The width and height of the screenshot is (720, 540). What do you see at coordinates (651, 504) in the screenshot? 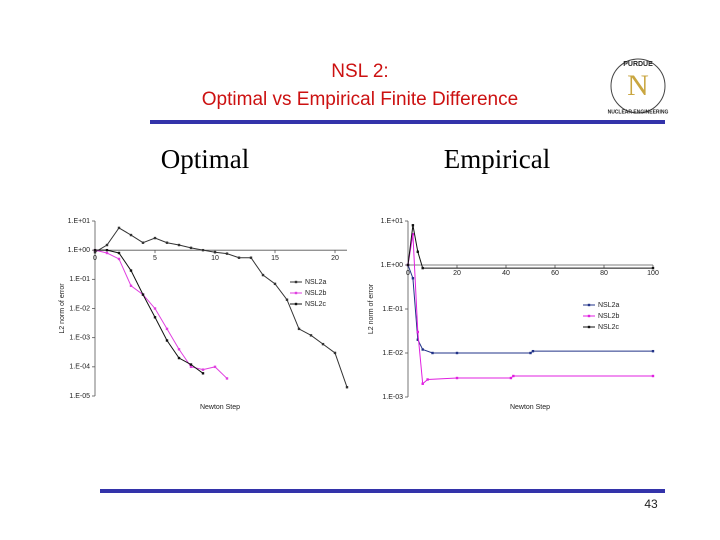
I see `page-number: 43` at bounding box center [651, 504].